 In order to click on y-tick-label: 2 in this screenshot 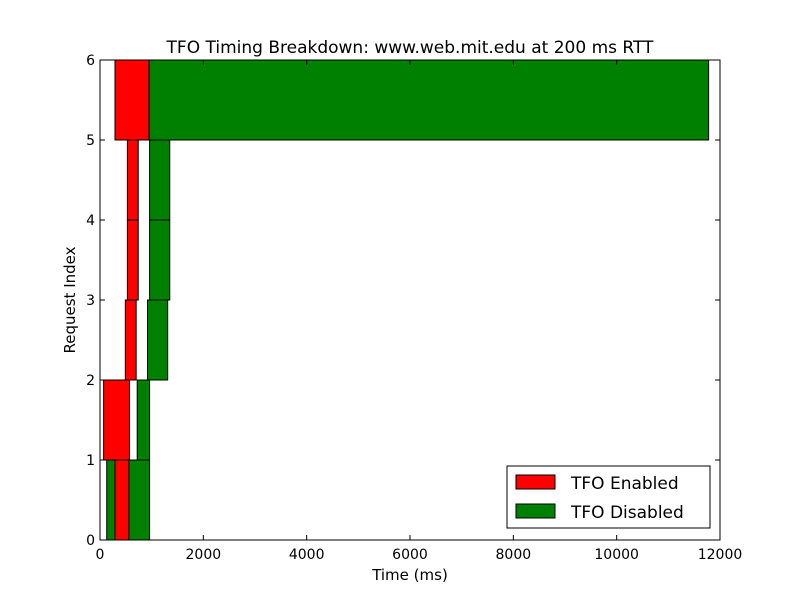, I will do `click(90, 381)`.